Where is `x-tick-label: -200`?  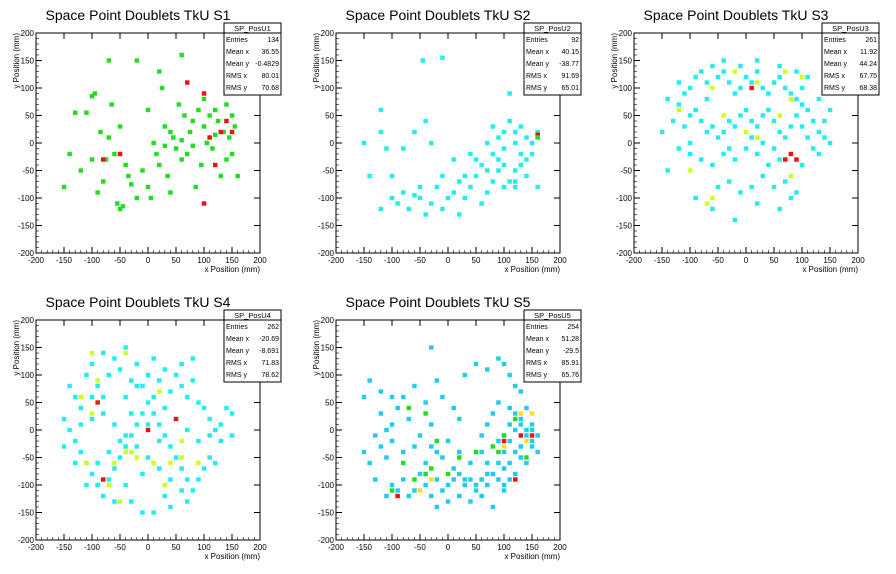 x-tick-label: -200 is located at coordinates (336, 260).